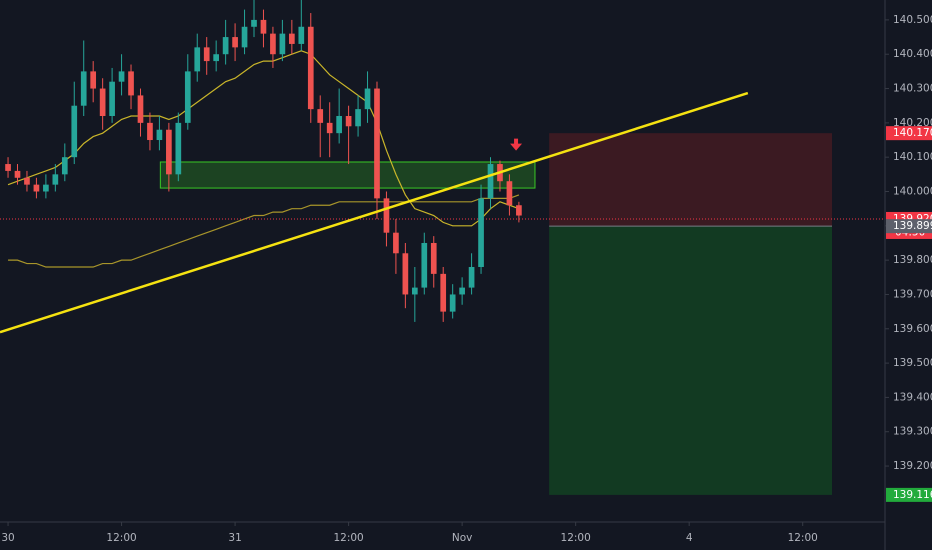 Image resolution: width=932 pixels, height=550 pixels. Describe the element at coordinates (912, 294) in the screenshot. I see `y-tick-label: 139.700` at that location.